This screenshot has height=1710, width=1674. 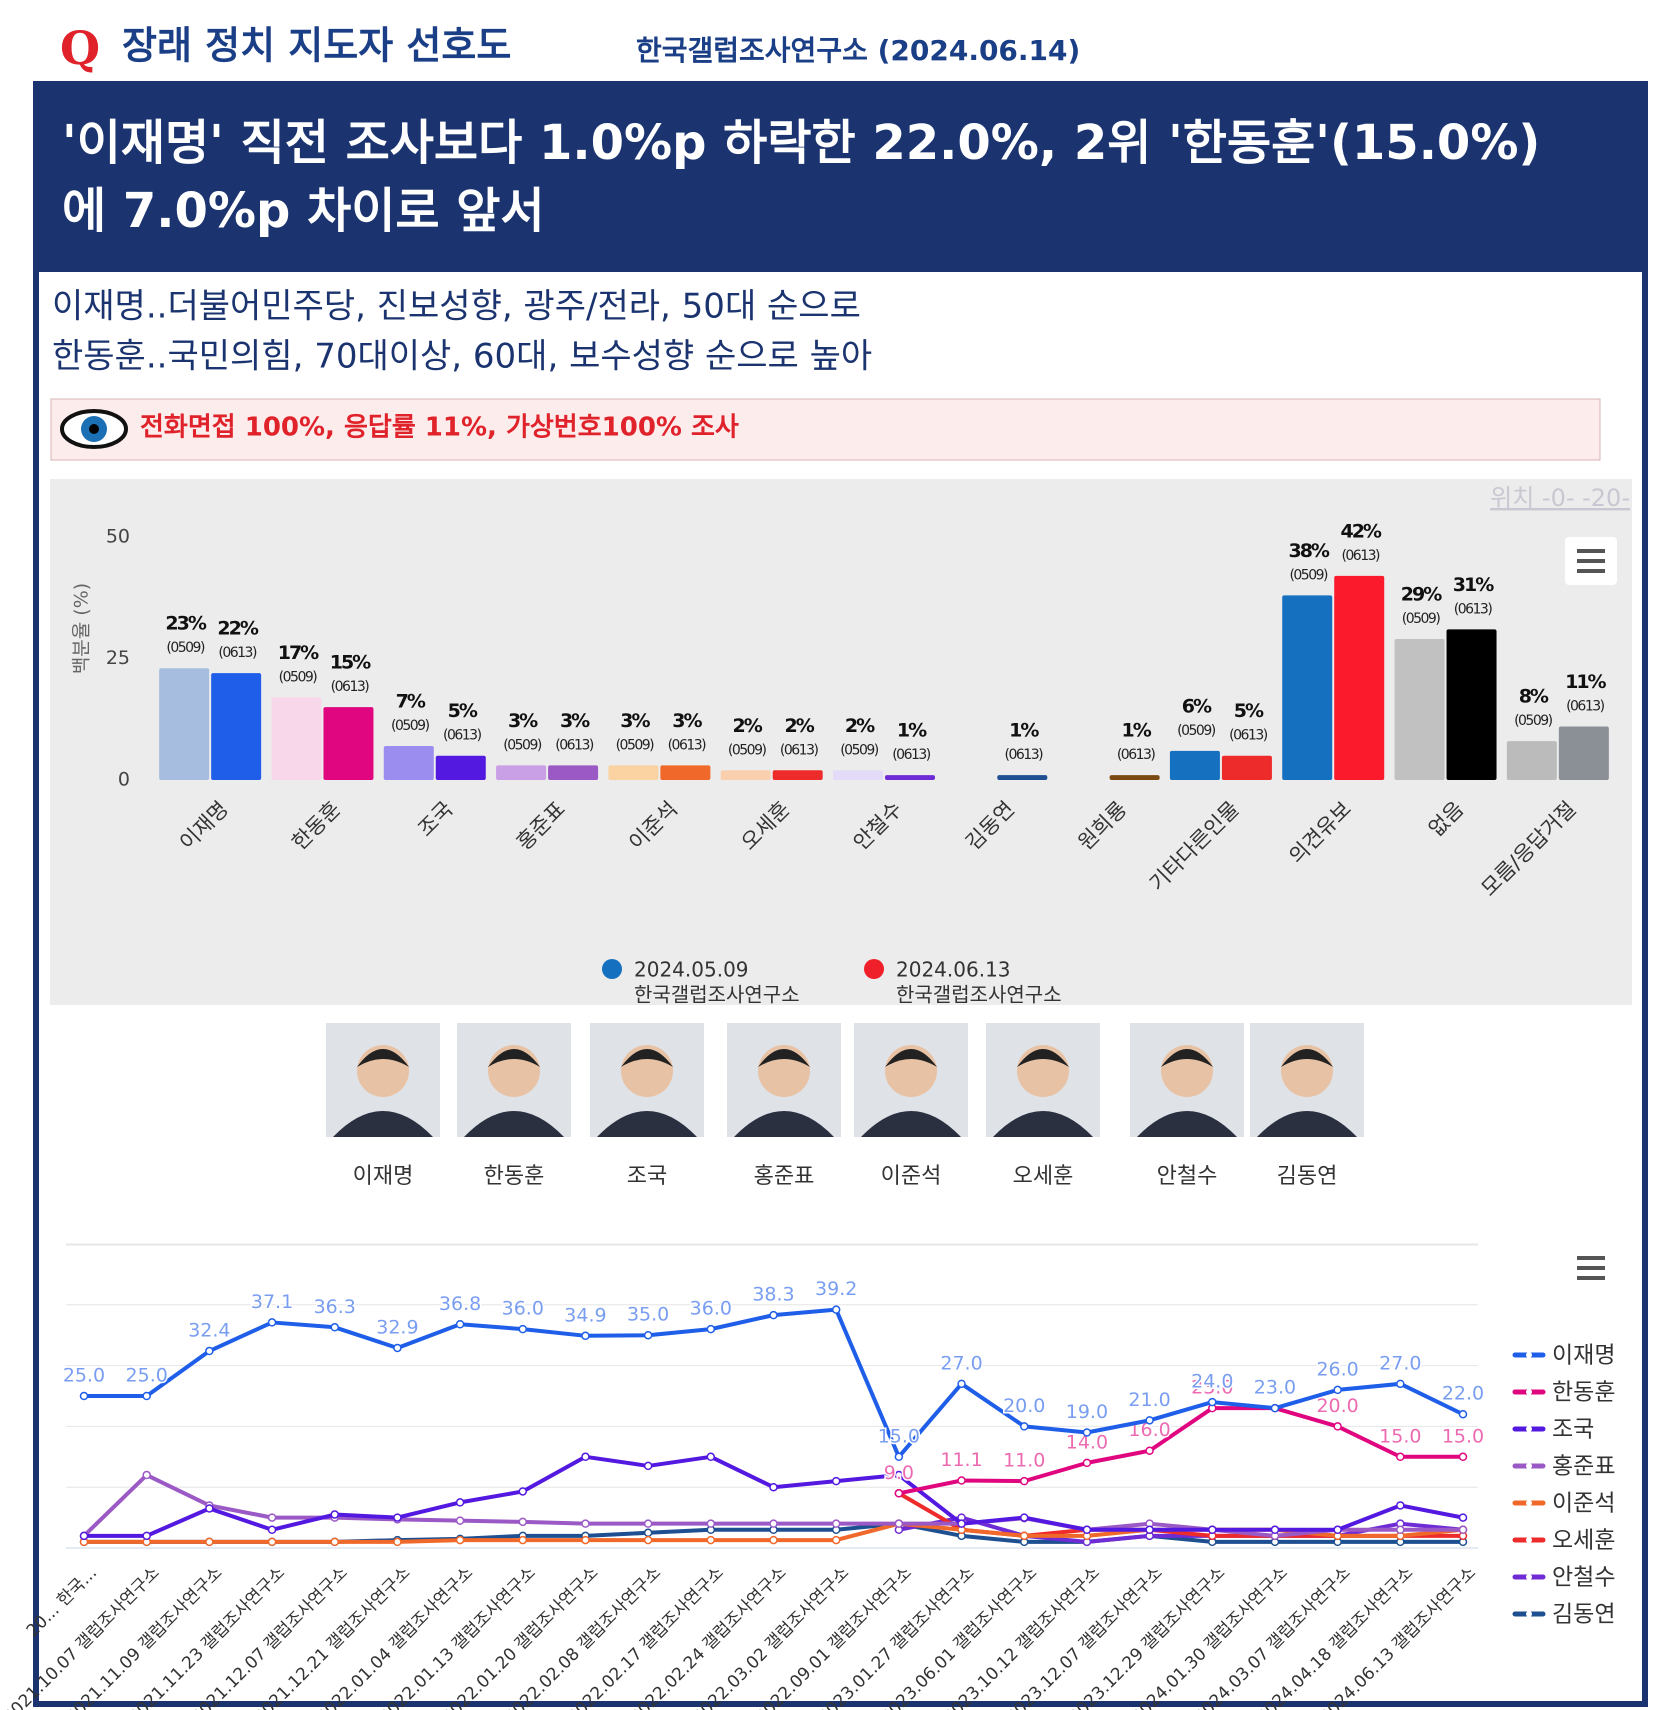 What do you see at coordinates (1307, 1176) in the screenshot?
I see `photo-caption: 김동연` at bounding box center [1307, 1176].